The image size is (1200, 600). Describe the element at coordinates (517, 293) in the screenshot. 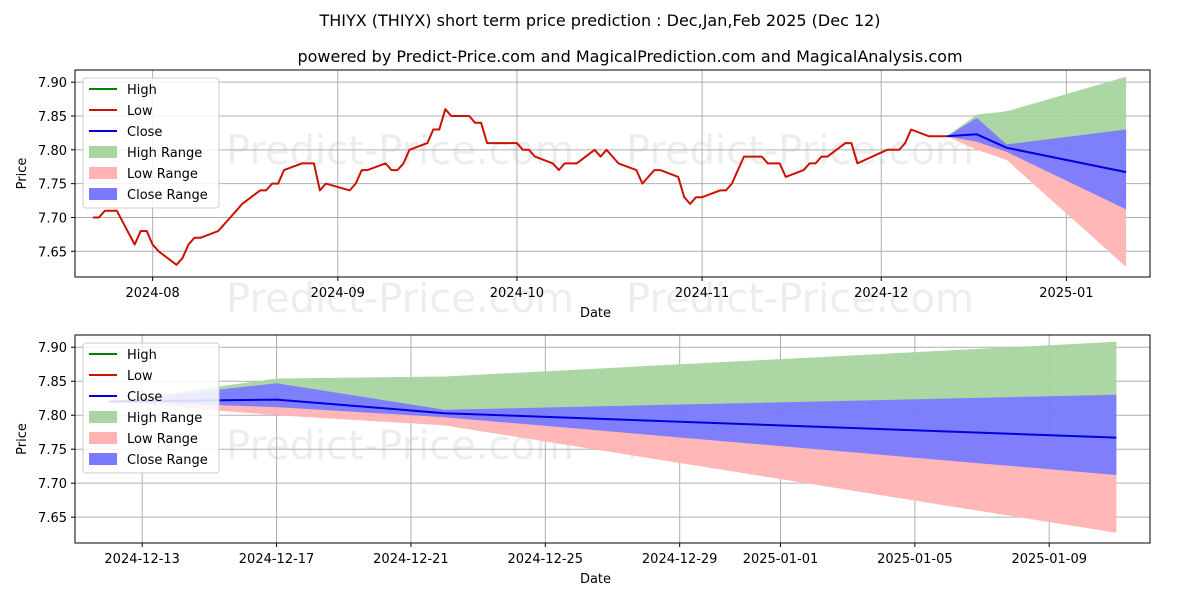

I see `x-tick-label: 2024-10` at that location.